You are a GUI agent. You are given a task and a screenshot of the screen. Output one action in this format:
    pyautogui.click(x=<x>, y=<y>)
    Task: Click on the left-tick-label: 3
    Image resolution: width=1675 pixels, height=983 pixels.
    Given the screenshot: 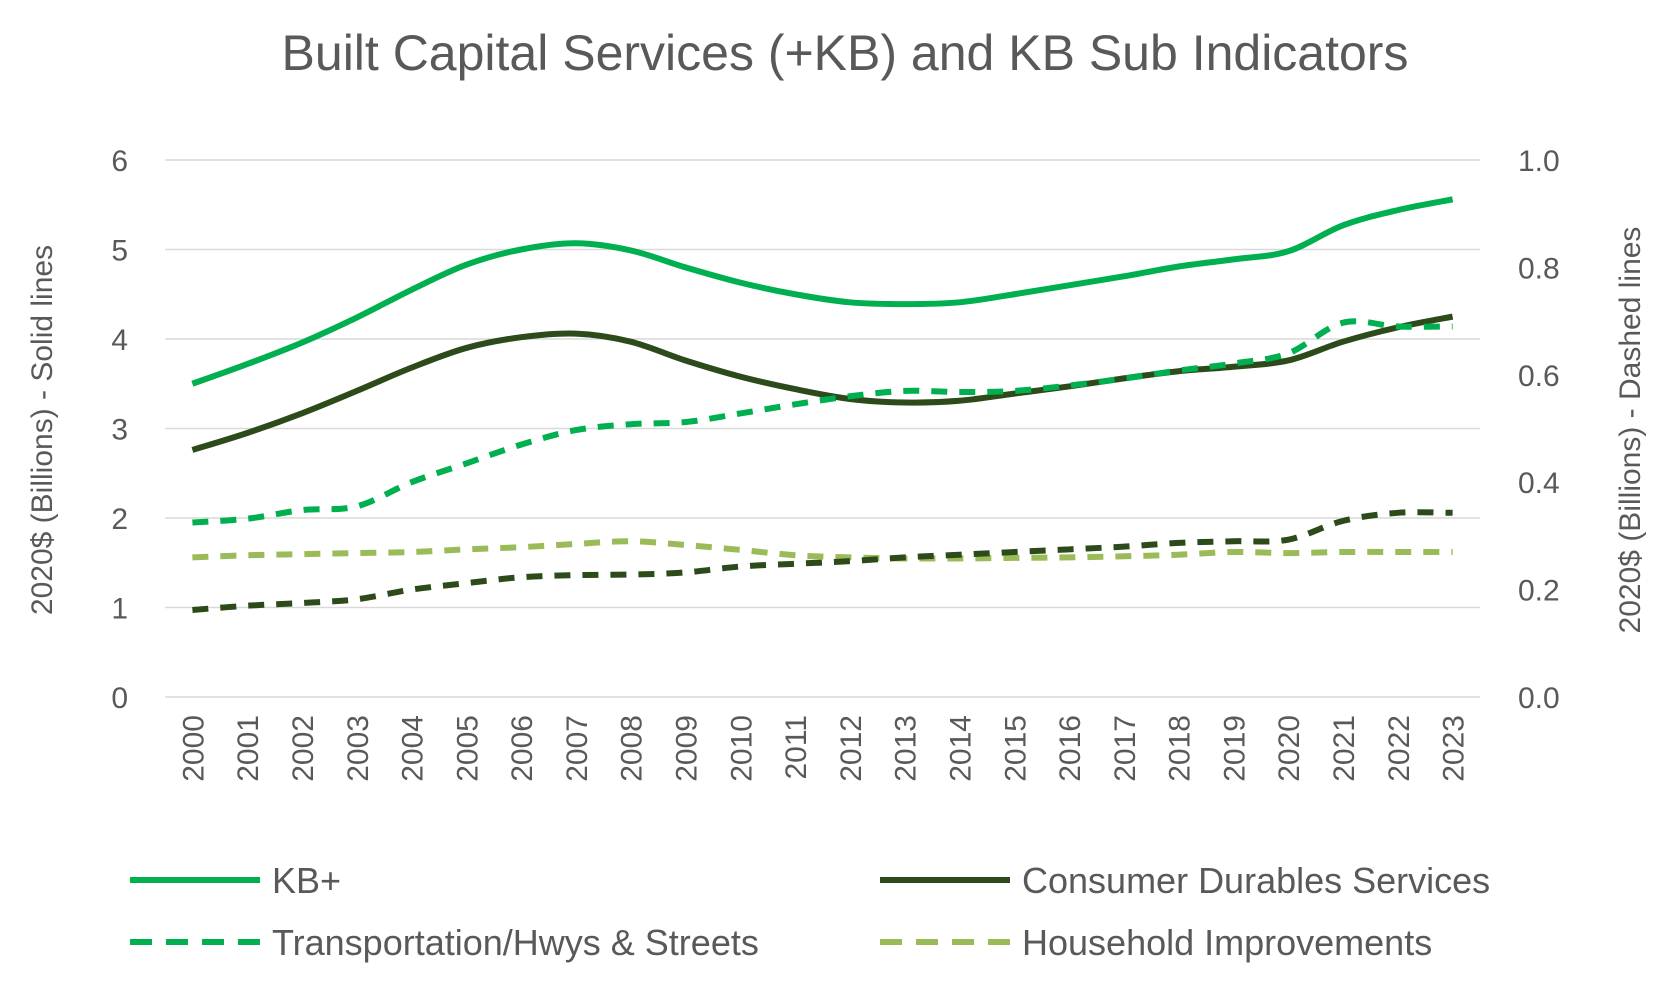 What is the action you would take?
    pyautogui.click(x=119, y=430)
    